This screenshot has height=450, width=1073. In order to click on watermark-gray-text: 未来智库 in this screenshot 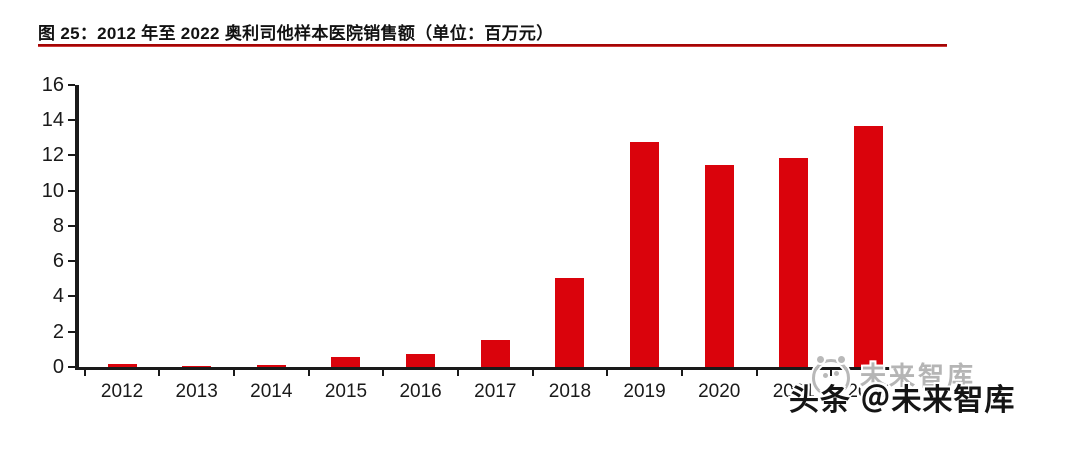, I will do `click(918, 376)`.